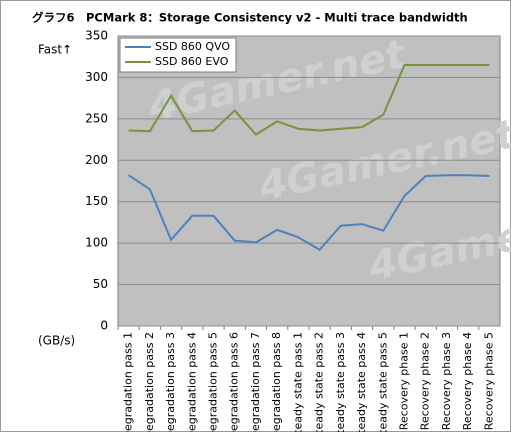  I want to click on x-tick-label: Degradation pass 1, so click(128, 382).